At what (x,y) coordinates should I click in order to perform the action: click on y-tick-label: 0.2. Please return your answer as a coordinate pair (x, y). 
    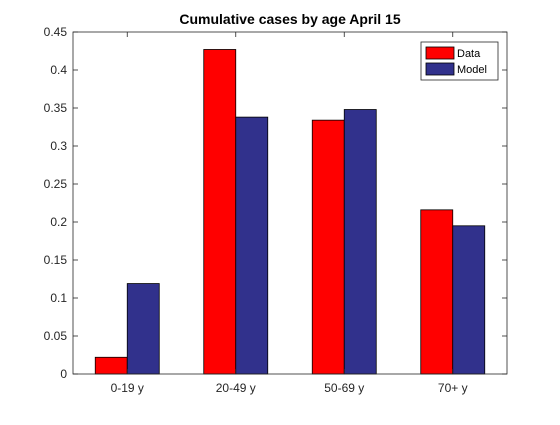
    Looking at the image, I should click on (58, 222).